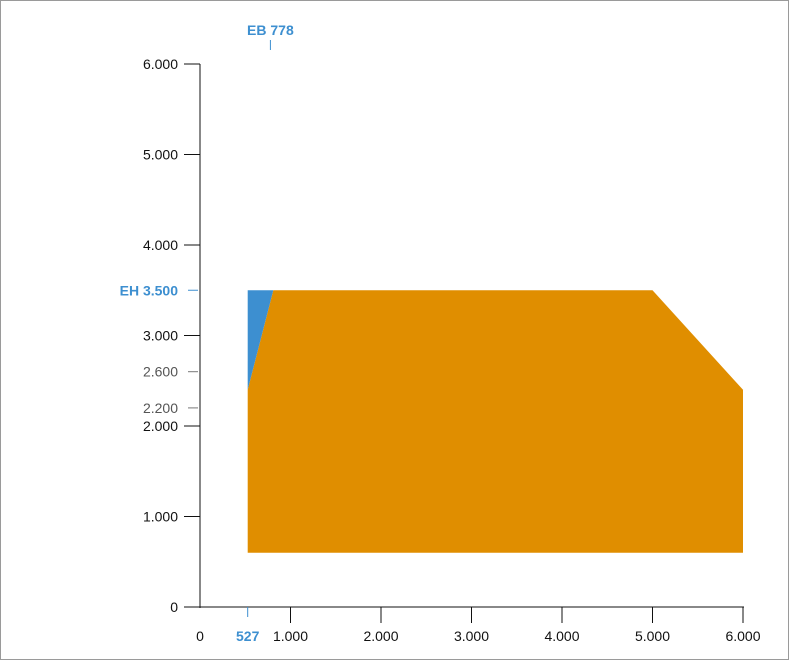 The width and height of the screenshot is (789, 660). Describe the element at coordinates (248, 636) in the screenshot. I see `xmin-marker-label: 527` at that location.